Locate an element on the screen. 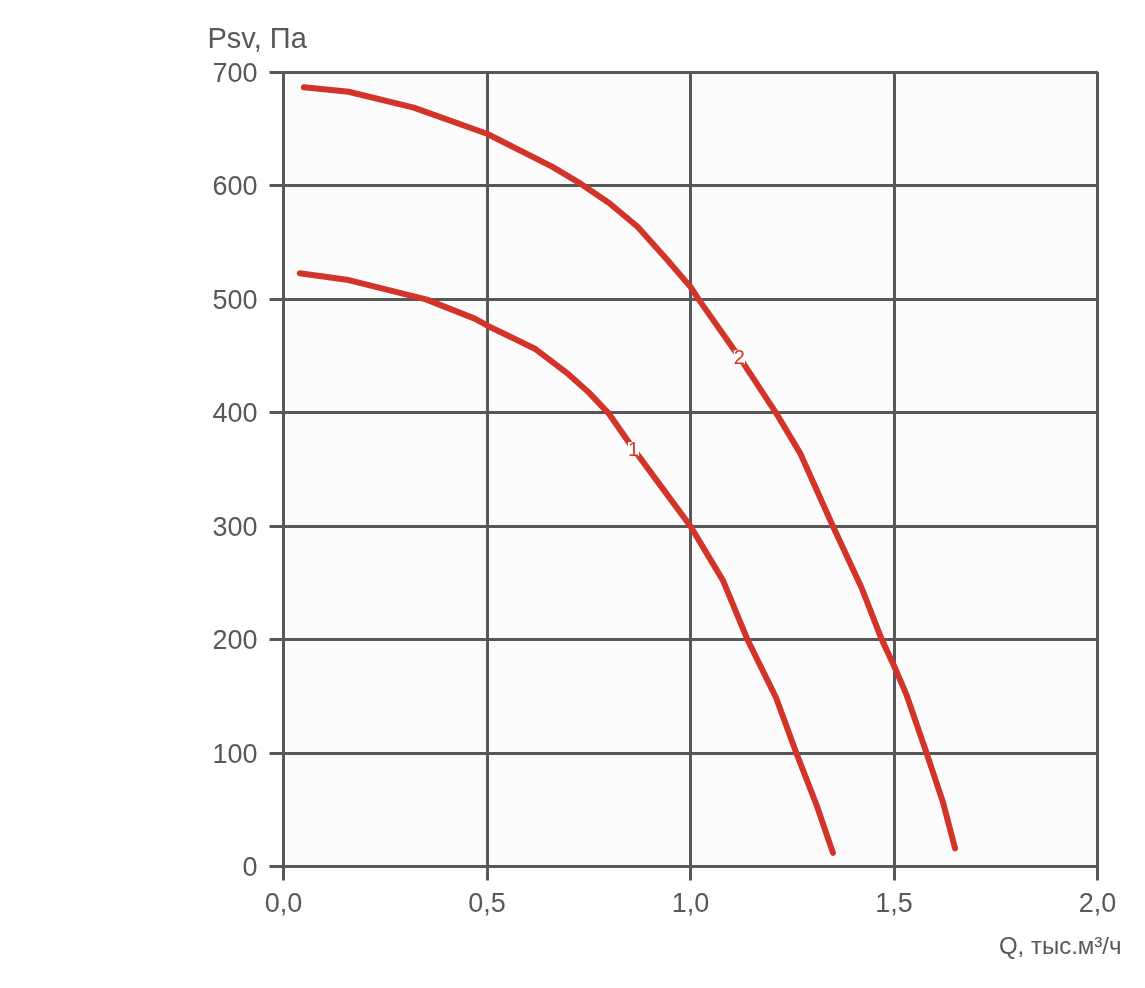 This screenshot has width=1145, height=988. x-tick-label: 2,0 is located at coordinates (1097, 902).